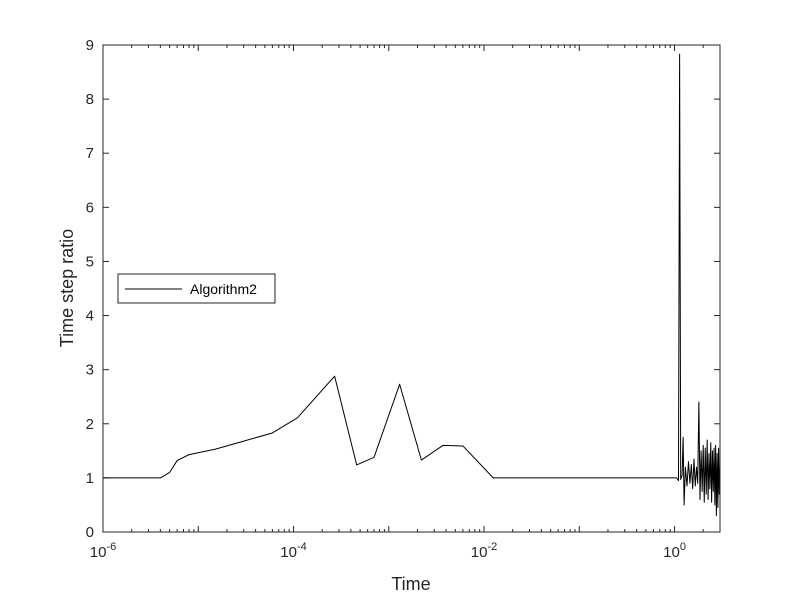  Describe the element at coordinates (484, 551) in the screenshot. I see `x-tick-label: 10⁻²` at that location.